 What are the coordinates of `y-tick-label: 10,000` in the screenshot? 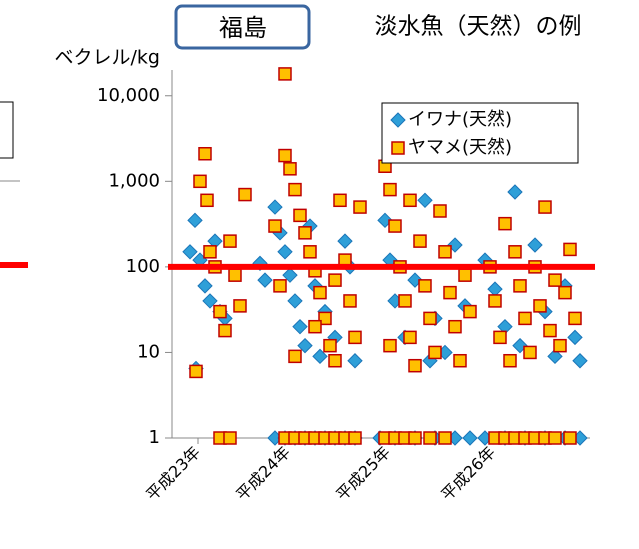 It's located at (128, 95).